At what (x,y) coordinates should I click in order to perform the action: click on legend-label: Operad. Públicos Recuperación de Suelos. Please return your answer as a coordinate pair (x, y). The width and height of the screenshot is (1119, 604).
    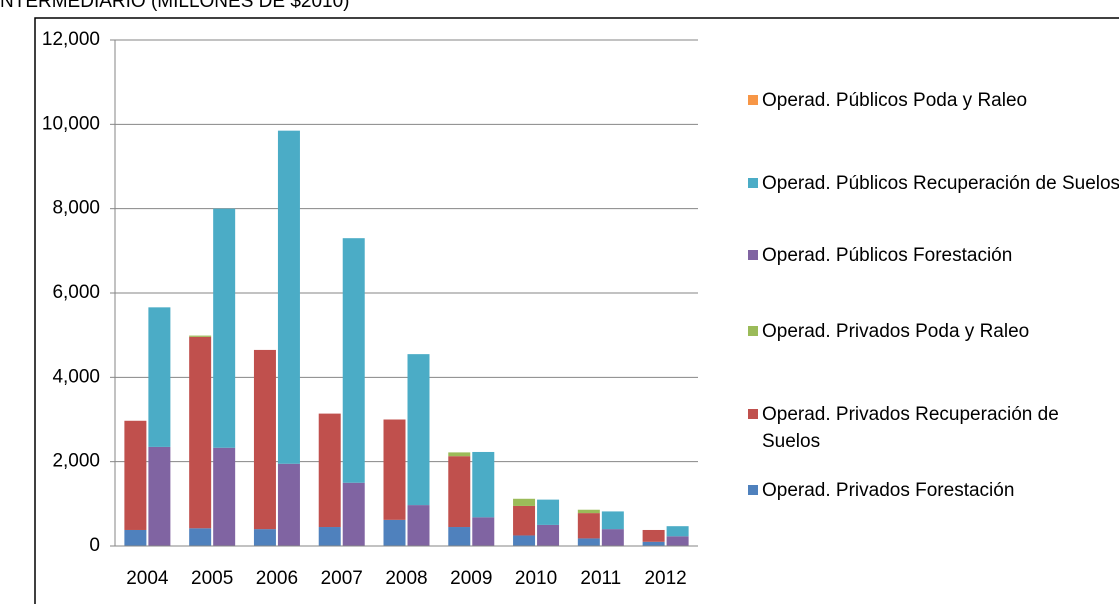
    Looking at the image, I should click on (940, 183).